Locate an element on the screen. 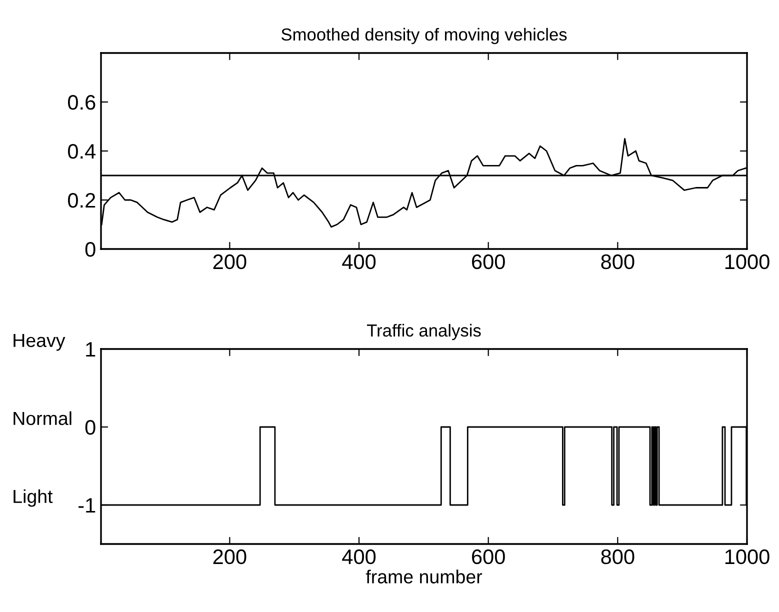 This screenshot has width=779, height=612. x-axis-title: frame number is located at coordinates (424, 577).